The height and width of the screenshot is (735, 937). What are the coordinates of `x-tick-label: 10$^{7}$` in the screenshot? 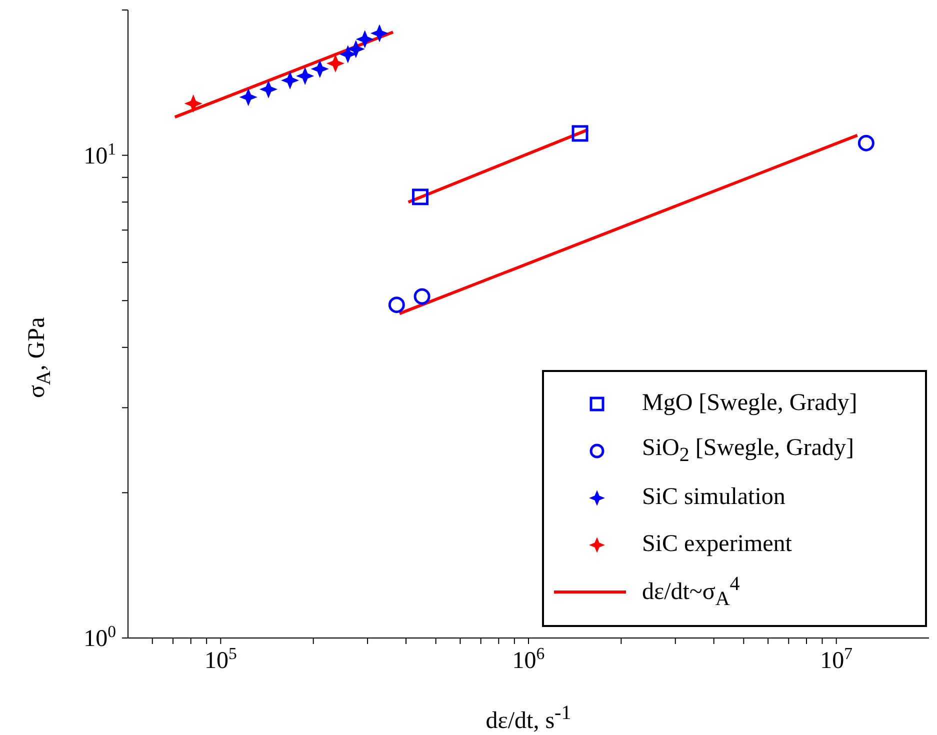 It's located at (836, 659).